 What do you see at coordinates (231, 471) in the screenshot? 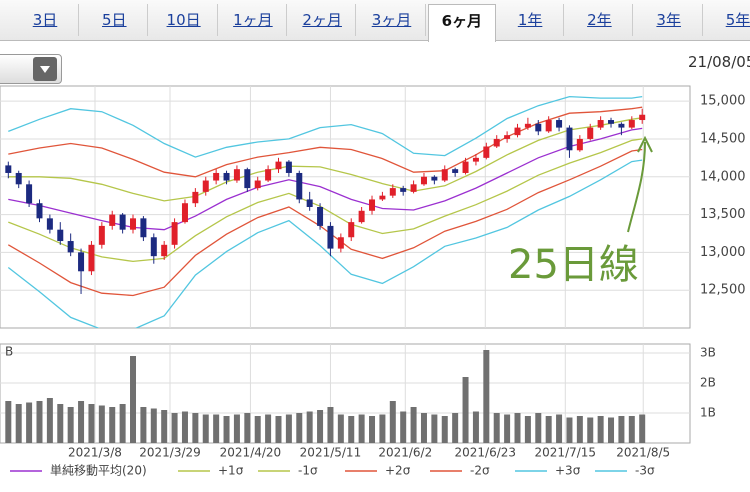
I see `legend-label: +1σ` at bounding box center [231, 471].